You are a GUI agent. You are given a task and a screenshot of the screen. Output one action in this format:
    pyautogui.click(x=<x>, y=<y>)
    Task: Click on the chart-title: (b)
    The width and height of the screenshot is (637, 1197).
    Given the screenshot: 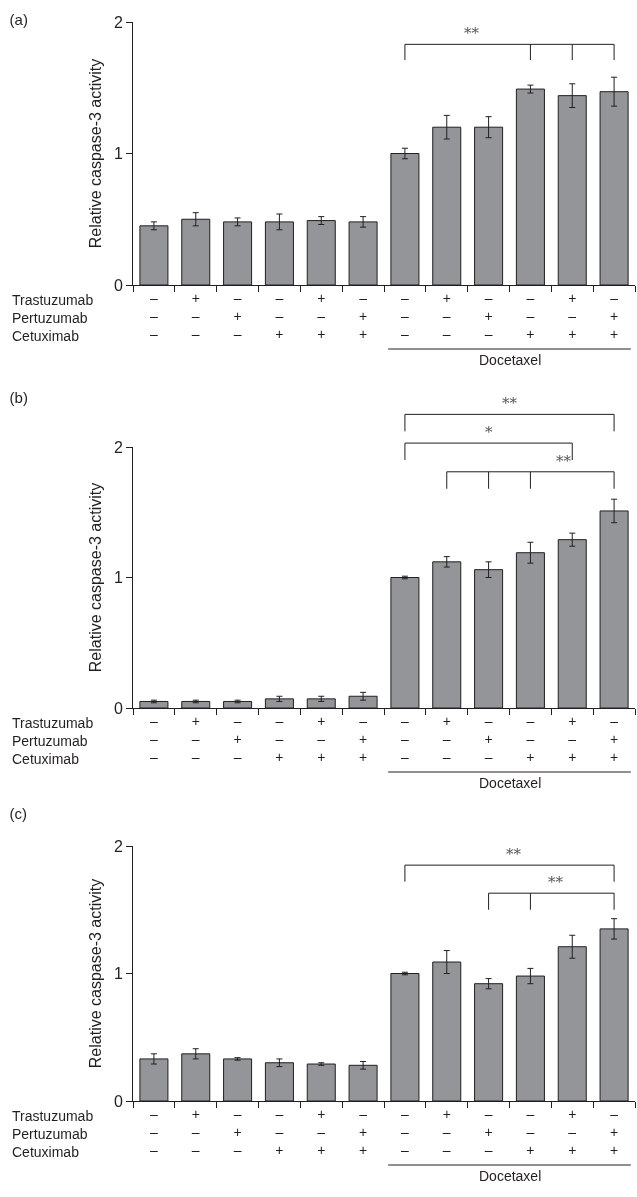 What is the action you would take?
    pyautogui.click(x=18, y=397)
    